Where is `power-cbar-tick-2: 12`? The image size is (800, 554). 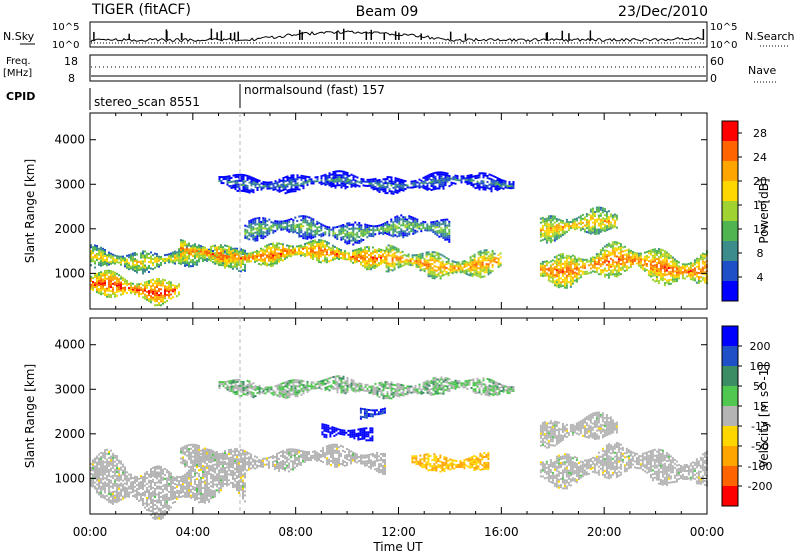 power-cbar-tick-2: 12 is located at coordinates (760, 229).